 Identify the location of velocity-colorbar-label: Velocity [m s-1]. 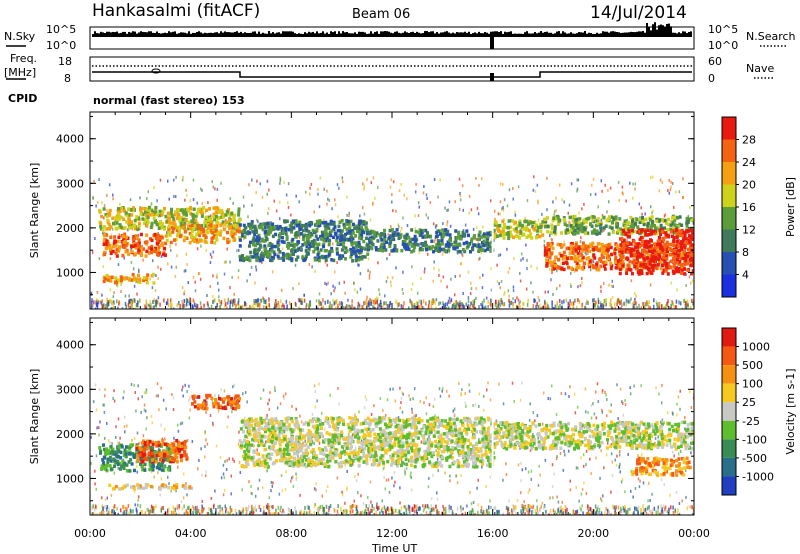
(790, 411).